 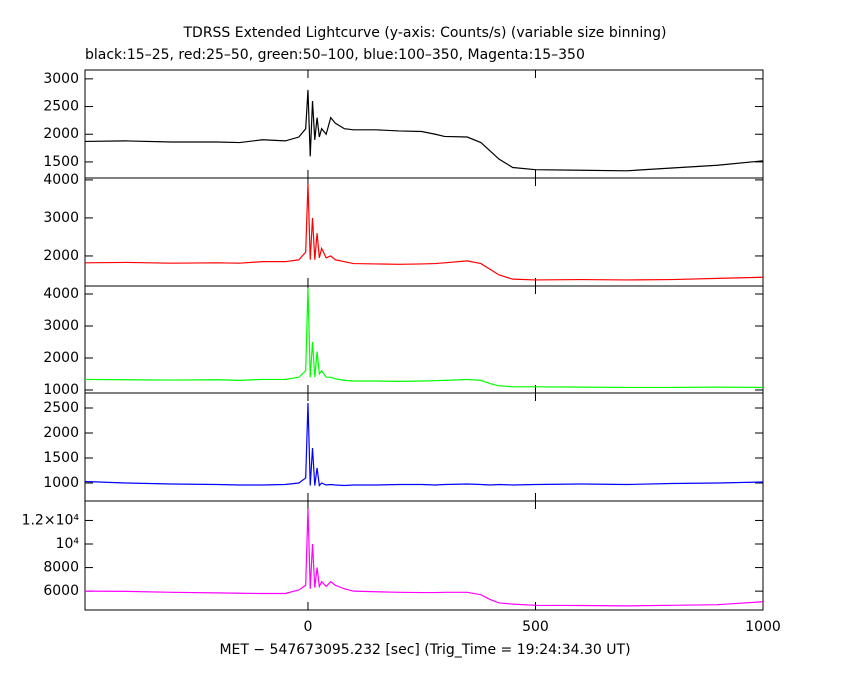 I want to click on y-tick-label: 8000, so click(x=61, y=568).